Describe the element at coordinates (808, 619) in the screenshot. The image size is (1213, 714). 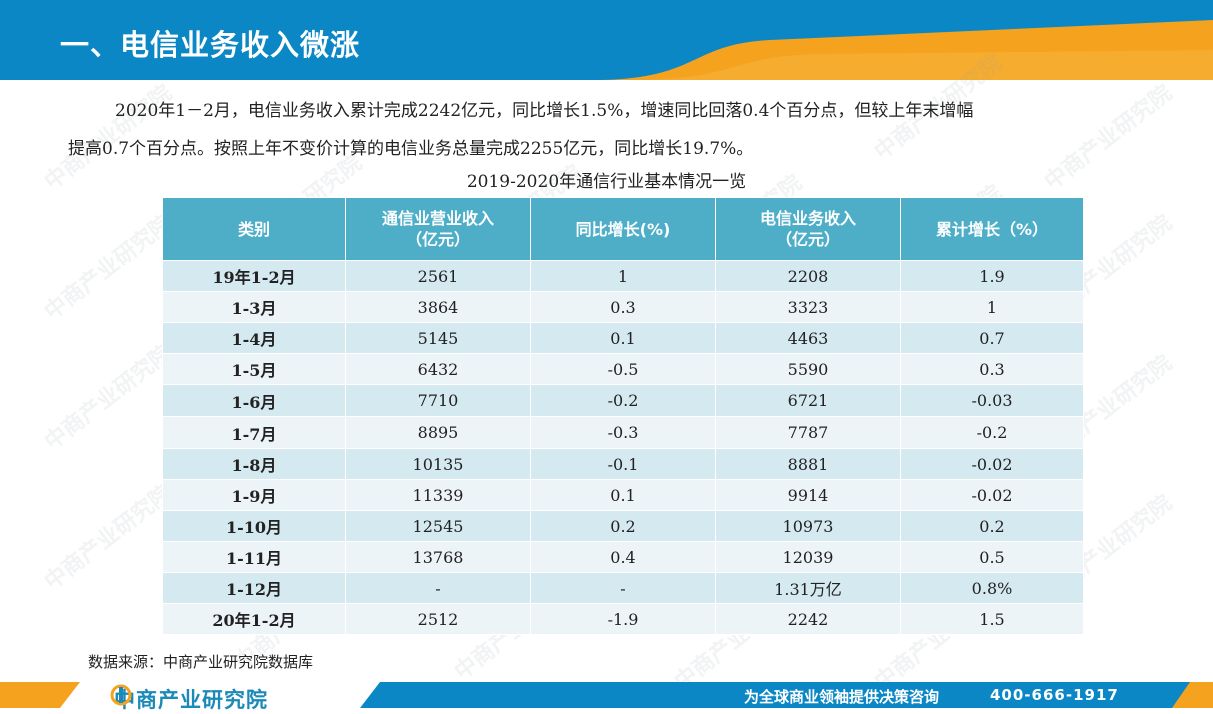
I see `table-cell: 2242` at that location.